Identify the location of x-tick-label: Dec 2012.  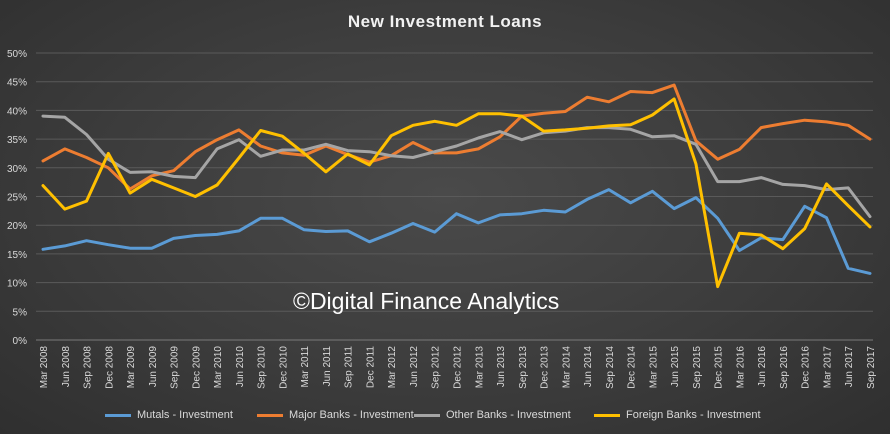
(458, 367).